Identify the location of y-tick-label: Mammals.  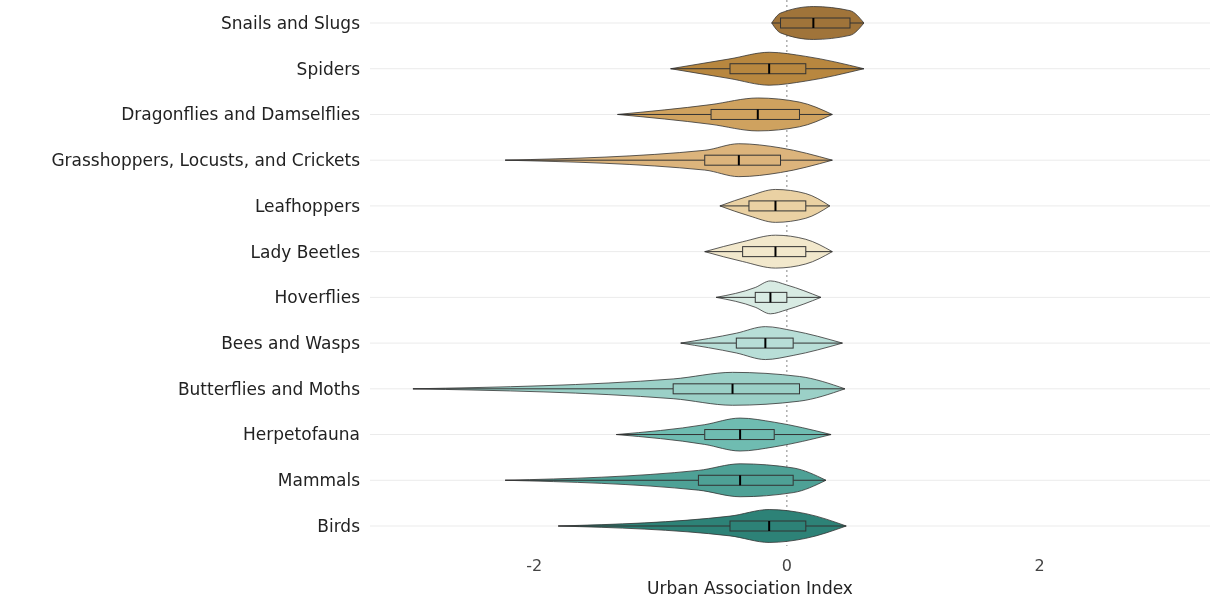
(319, 480).